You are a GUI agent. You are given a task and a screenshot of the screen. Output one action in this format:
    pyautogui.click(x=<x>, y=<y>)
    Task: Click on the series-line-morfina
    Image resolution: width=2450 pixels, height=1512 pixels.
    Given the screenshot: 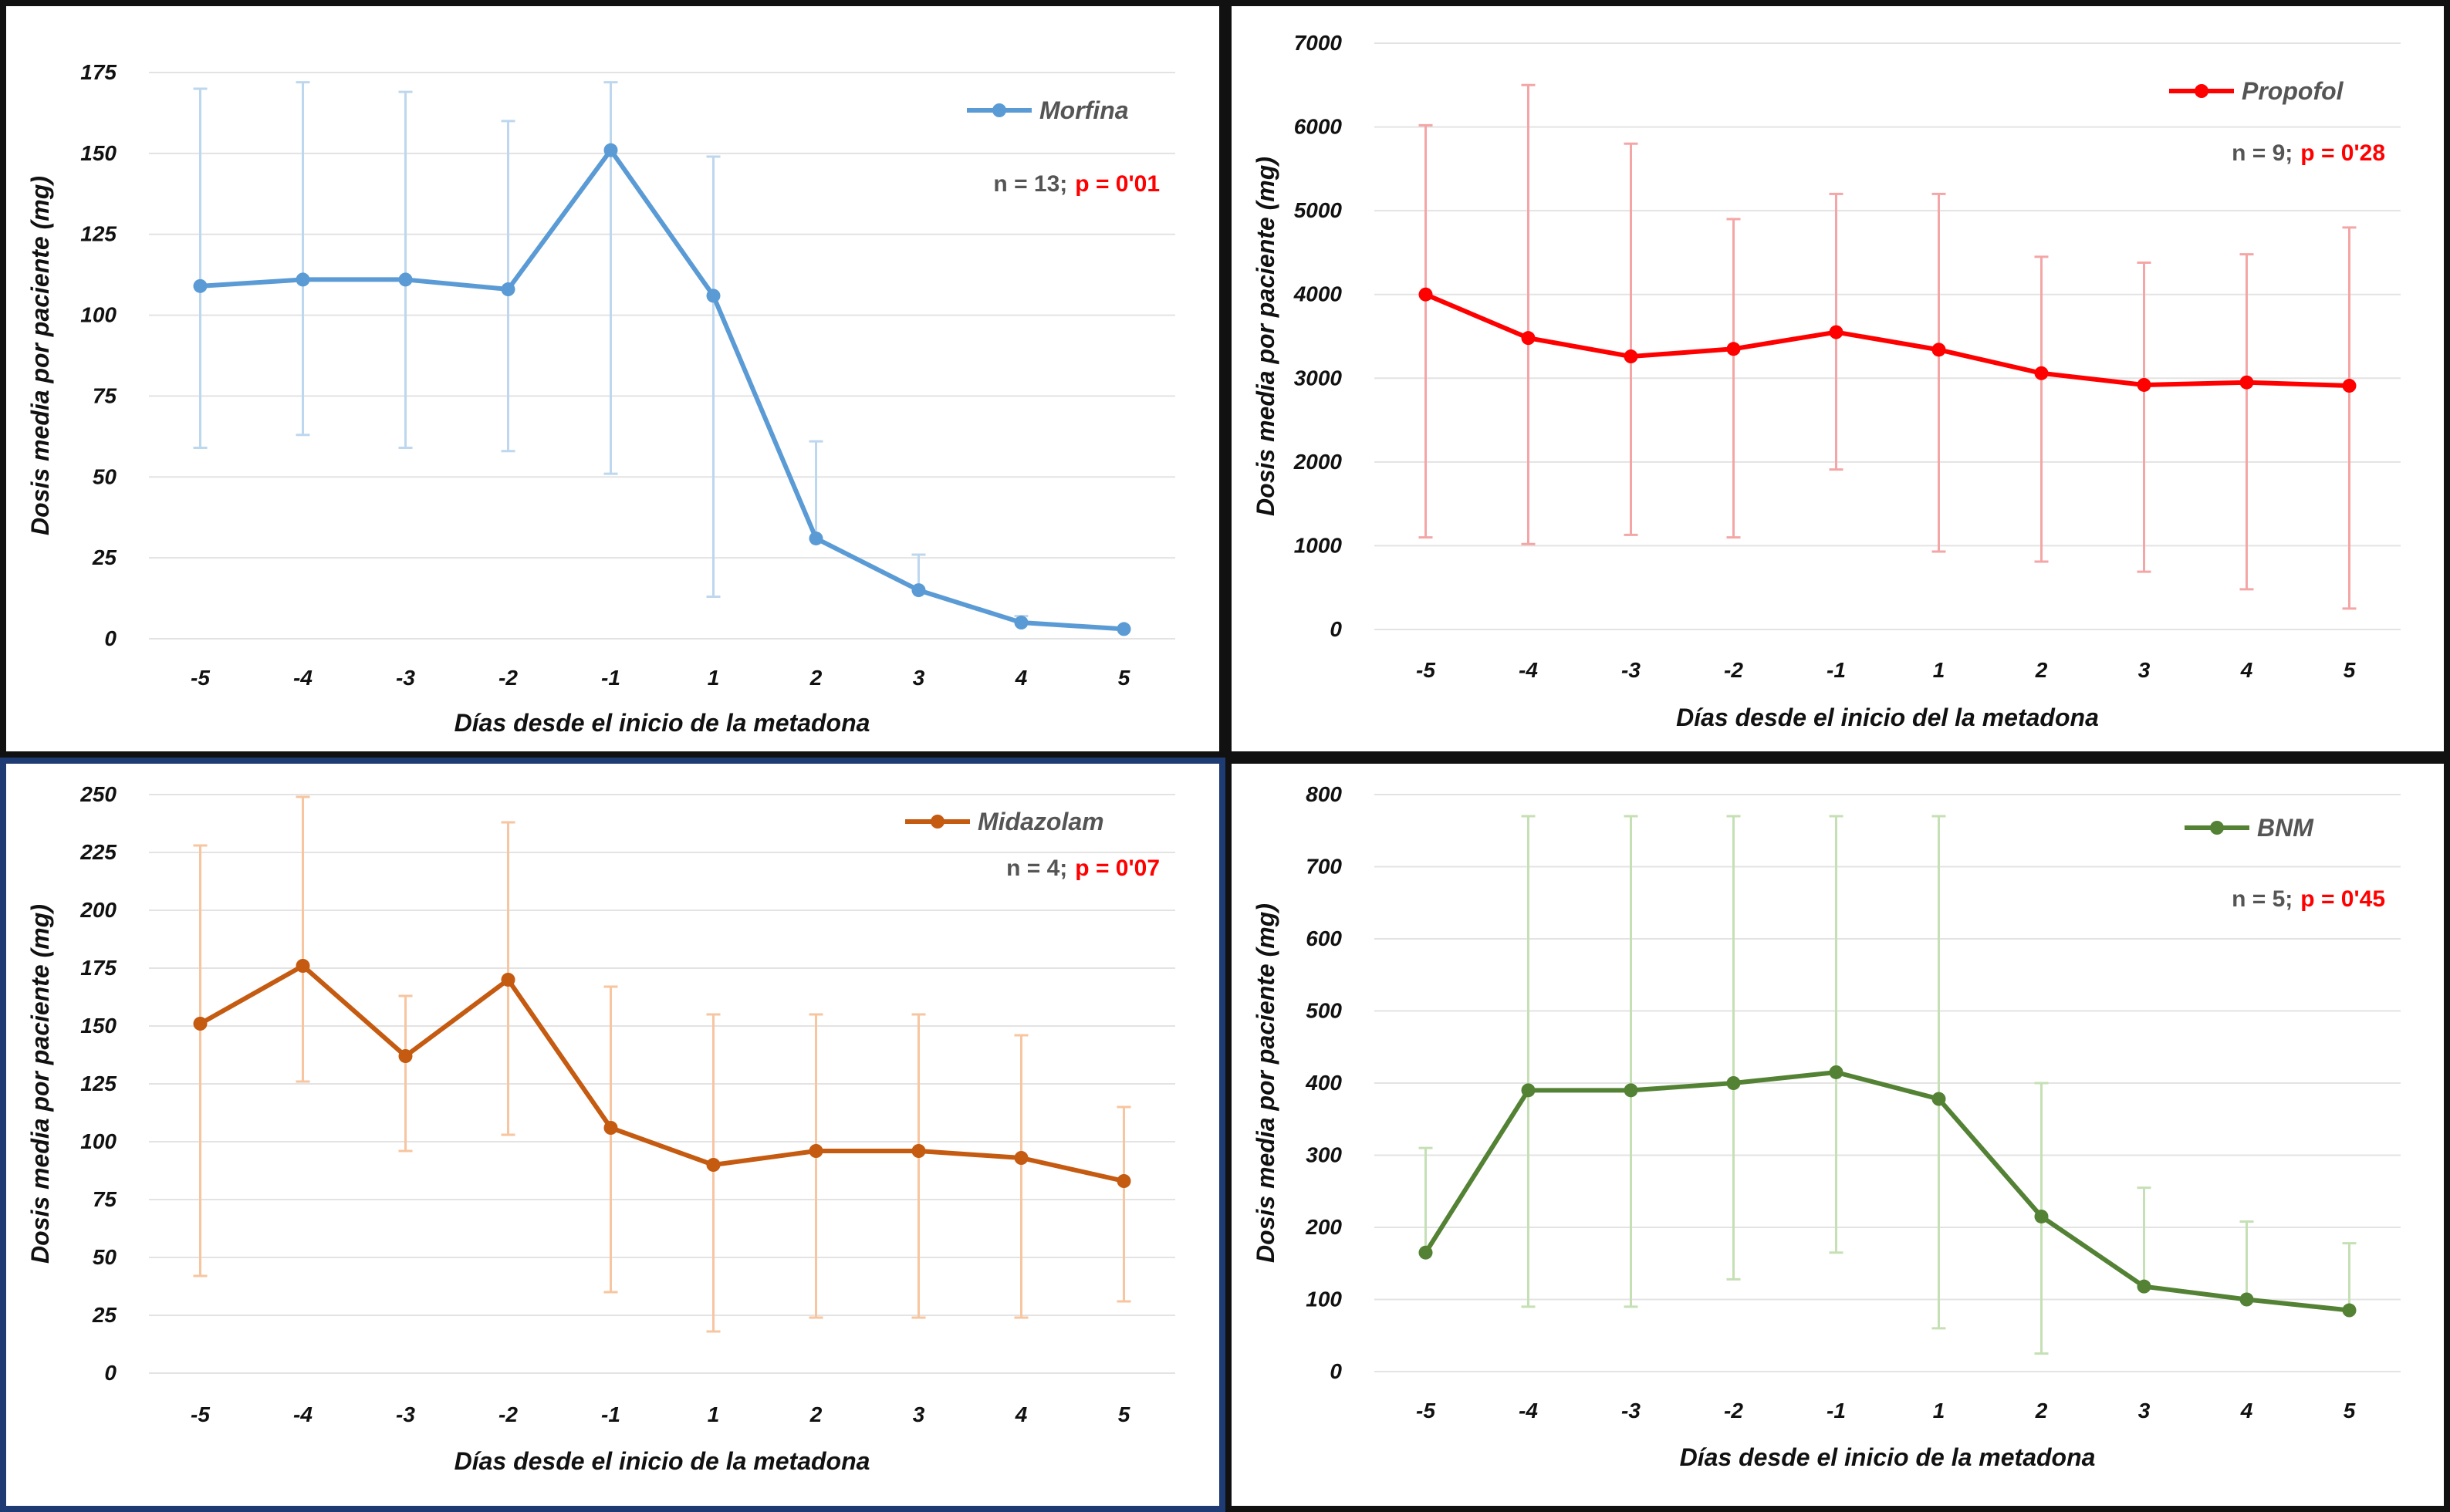 What is the action you would take?
    pyautogui.click(x=662, y=389)
    